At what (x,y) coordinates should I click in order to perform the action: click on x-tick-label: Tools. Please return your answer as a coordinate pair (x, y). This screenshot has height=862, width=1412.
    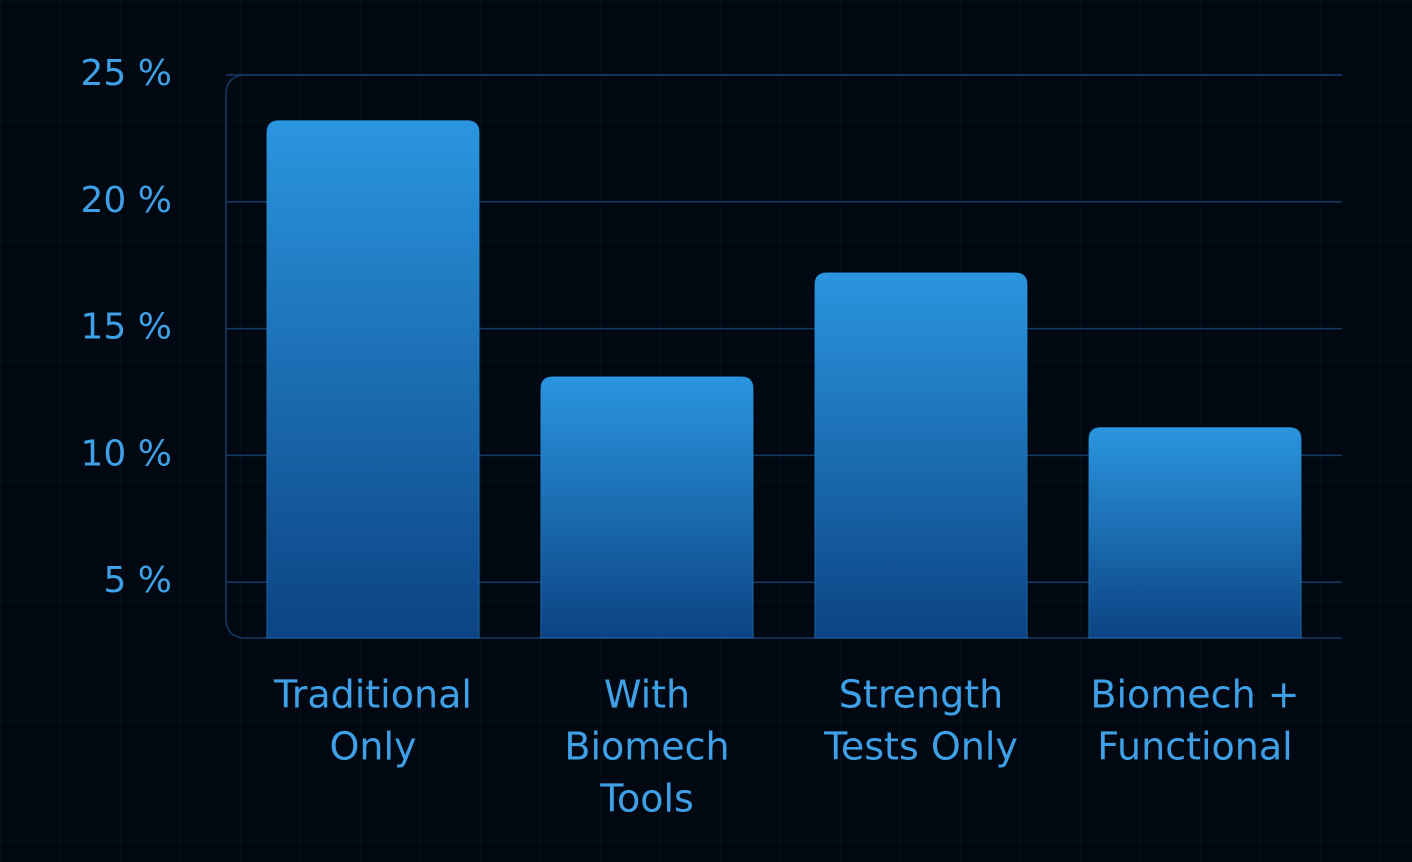
    Looking at the image, I should click on (646, 799).